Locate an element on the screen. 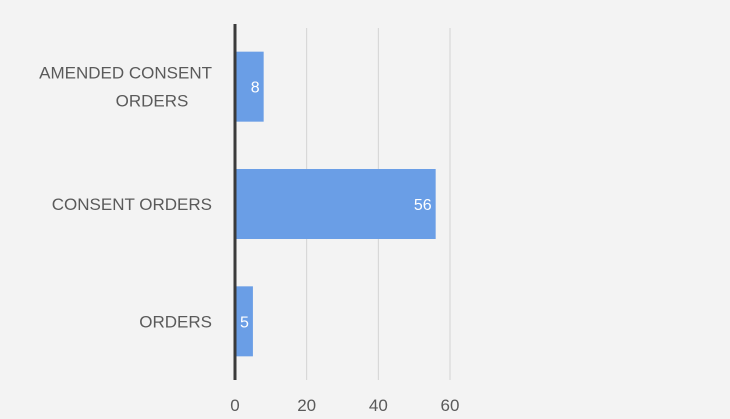  data-label: 8 is located at coordinates (255, 88).